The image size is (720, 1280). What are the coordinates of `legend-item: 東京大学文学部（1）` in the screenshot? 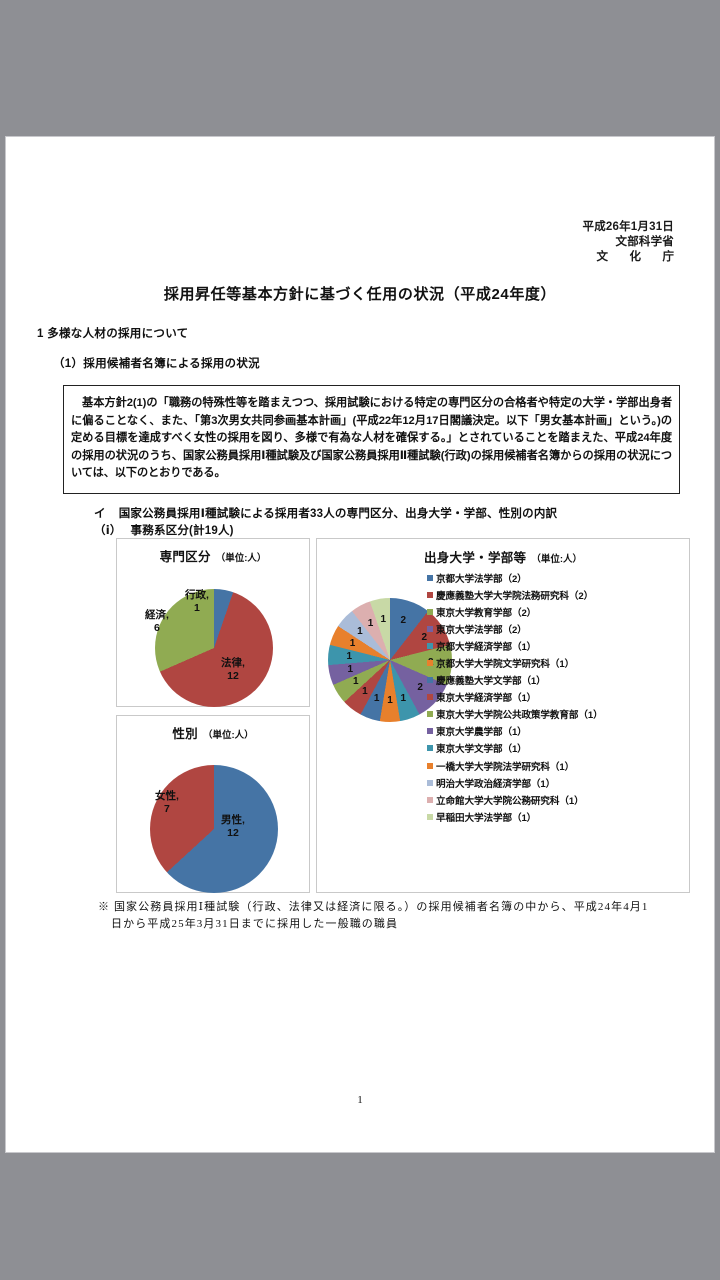 It's located at (558, 748).